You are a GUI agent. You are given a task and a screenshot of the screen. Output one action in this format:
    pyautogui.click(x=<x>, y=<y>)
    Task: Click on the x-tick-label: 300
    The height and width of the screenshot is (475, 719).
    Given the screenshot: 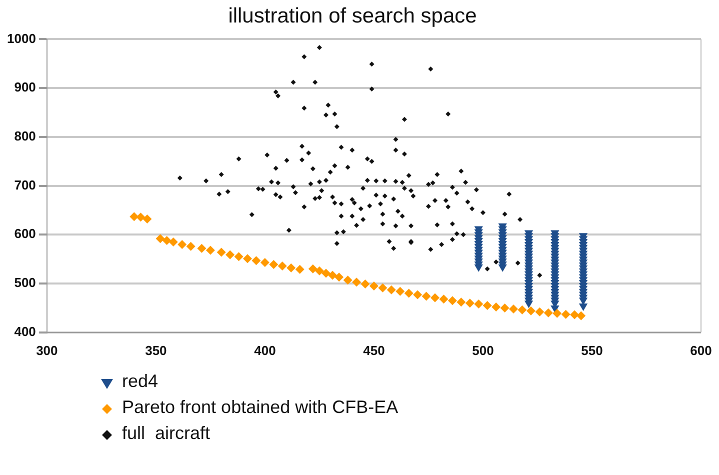 What is the action you would take?
    pyautogui.click(x=47, y=350)
    